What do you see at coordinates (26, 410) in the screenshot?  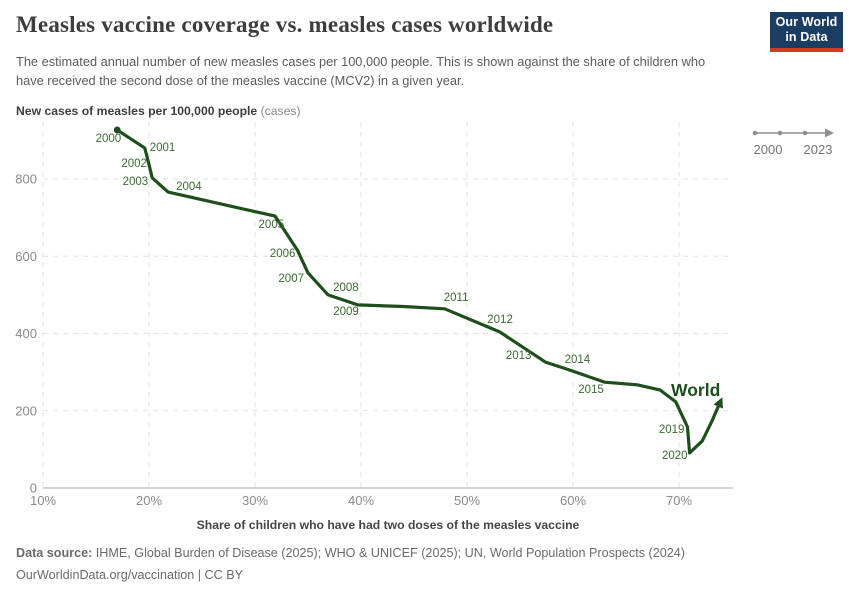 I see `y-tick-label: 200` at bounding box center [26, 410].